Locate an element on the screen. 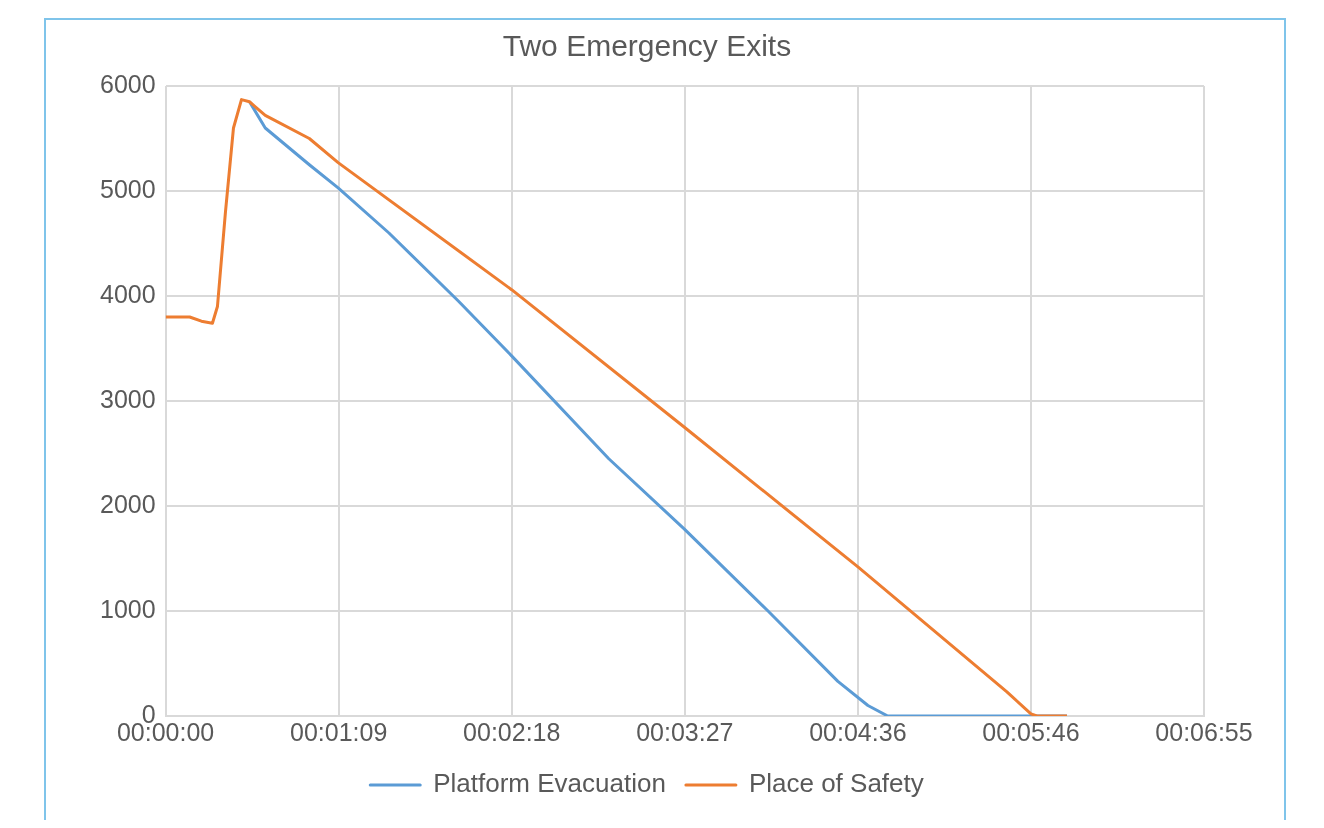 The image size is (1324, 828). x-tick-label: 00:05:46 is located at coordinates (1031, 731).